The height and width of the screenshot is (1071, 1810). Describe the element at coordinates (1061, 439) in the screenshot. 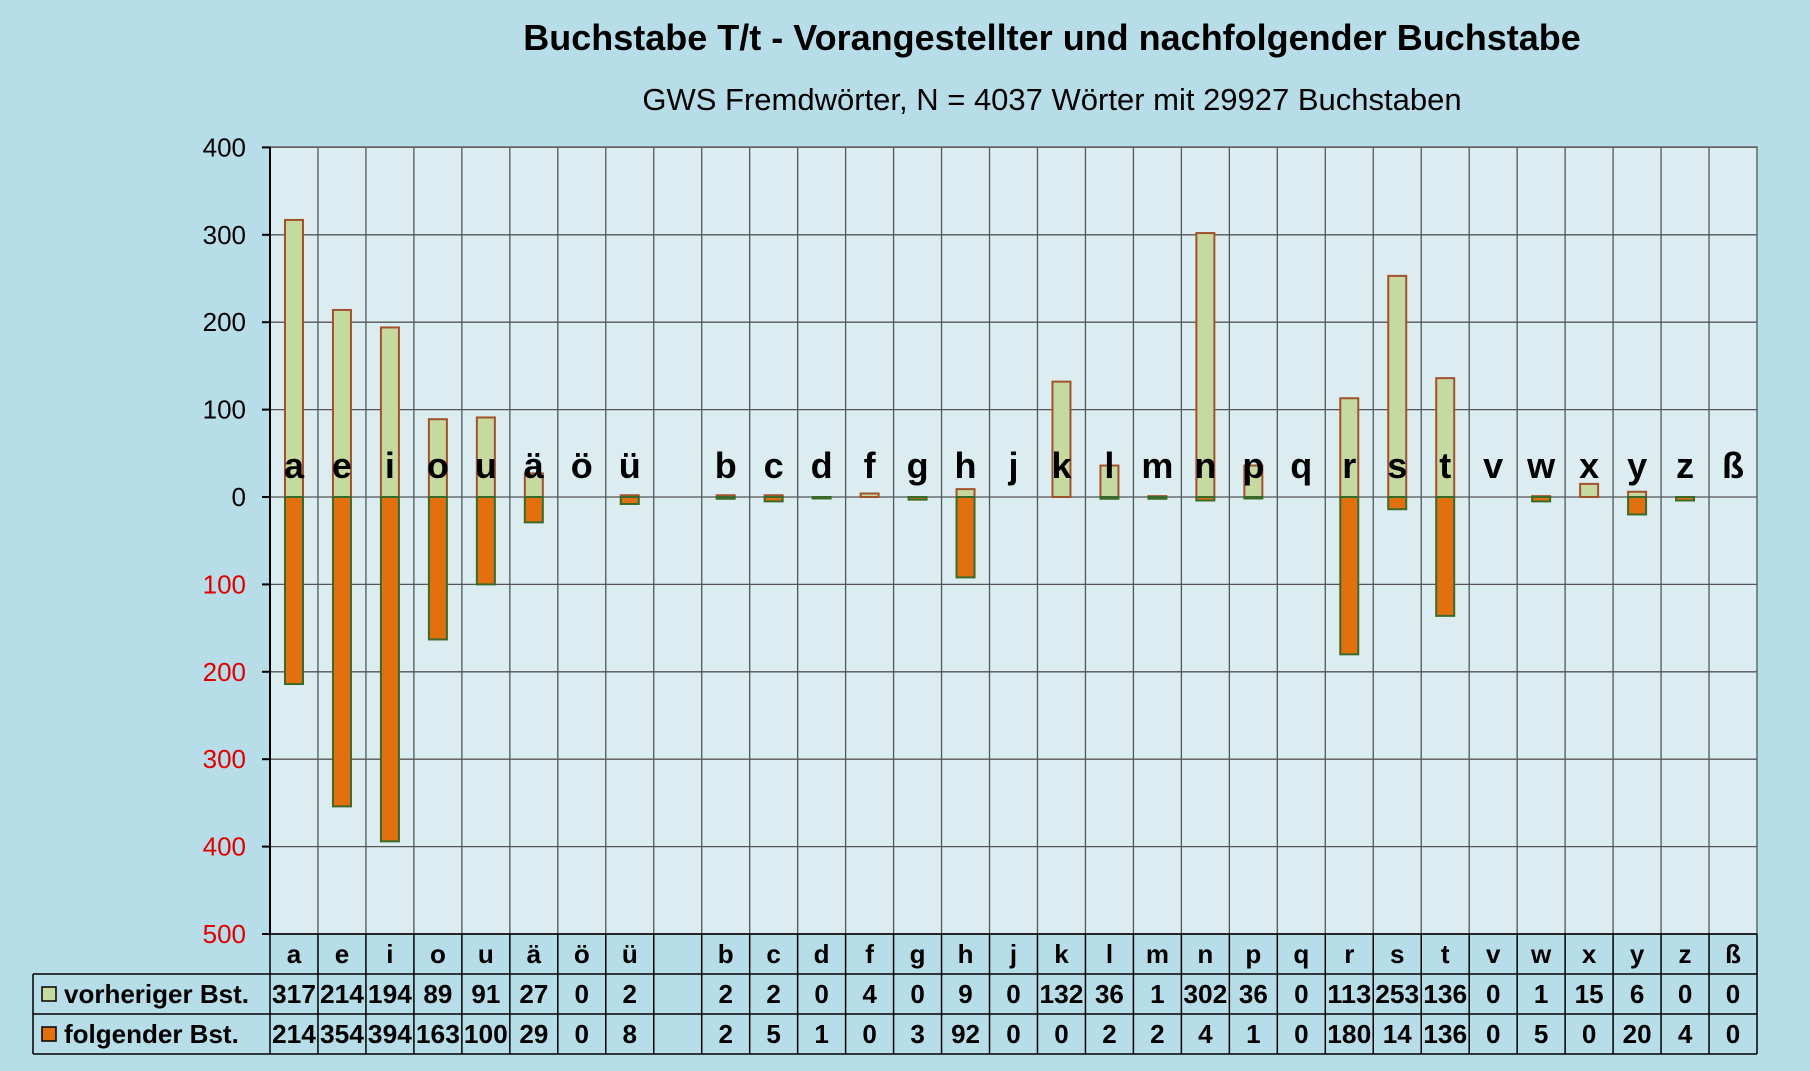

I see `bar-vorheriger` at that location.